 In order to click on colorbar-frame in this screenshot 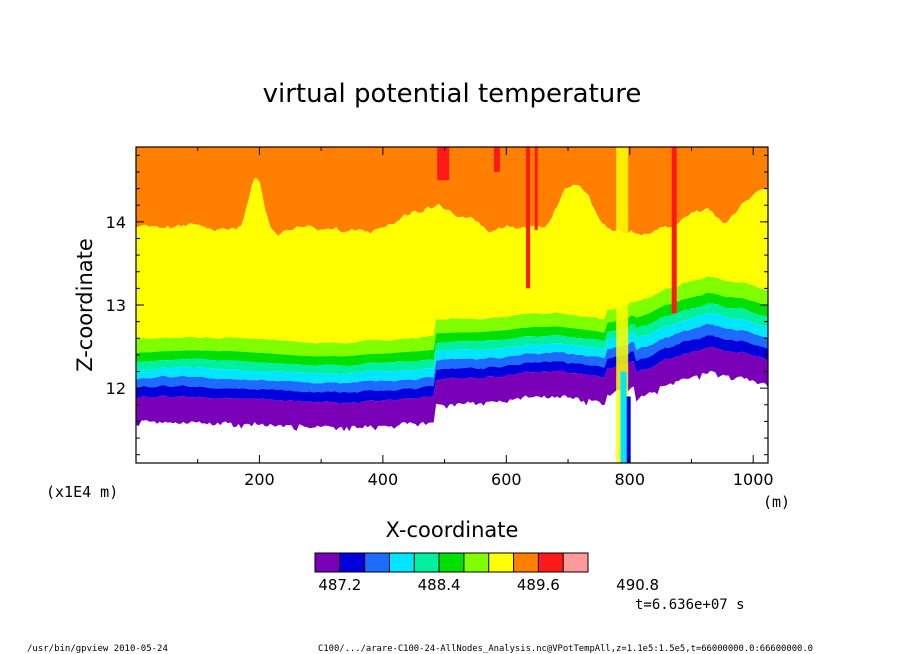, I will do `click(451, 562)`.